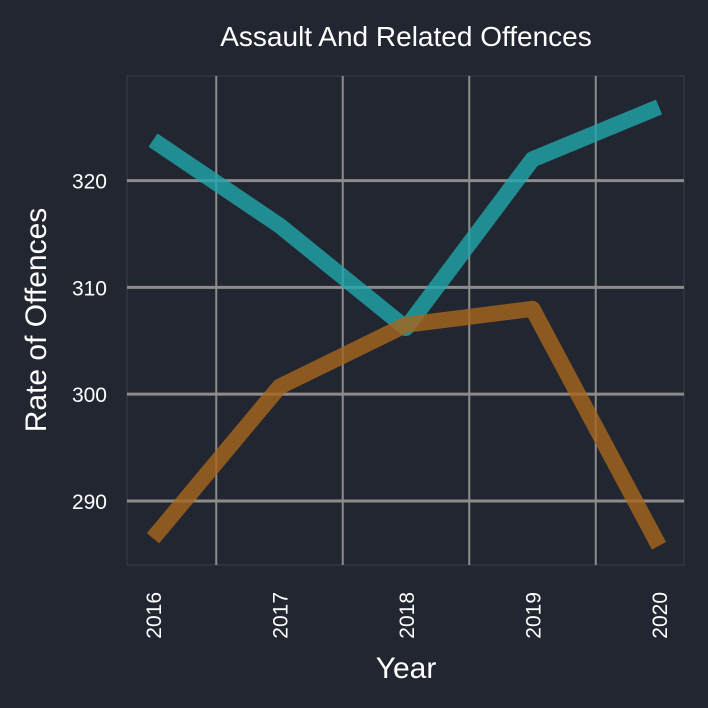 The width and height of the screenshot is (708, 708). Describe the element at coordinates (406, 668) in the screenshot. I see `x-axis-title: Year` at that location.